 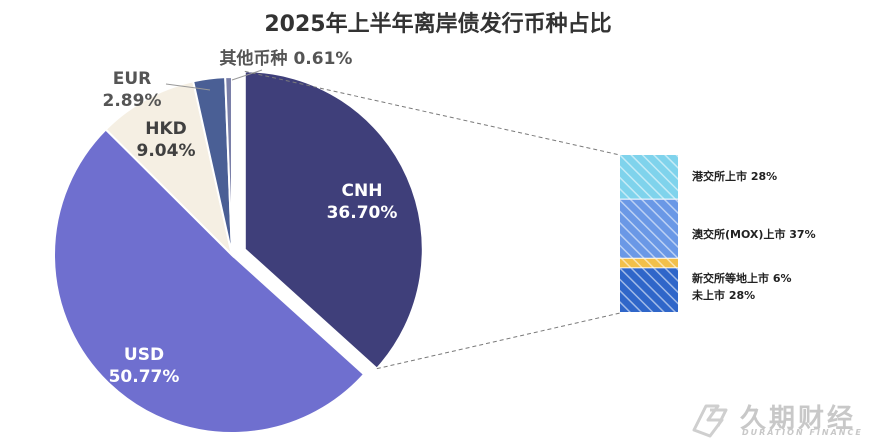 I want to click on chart-title: 2025年上半年离岸债发行币种占比, so click(x=438, y=24).